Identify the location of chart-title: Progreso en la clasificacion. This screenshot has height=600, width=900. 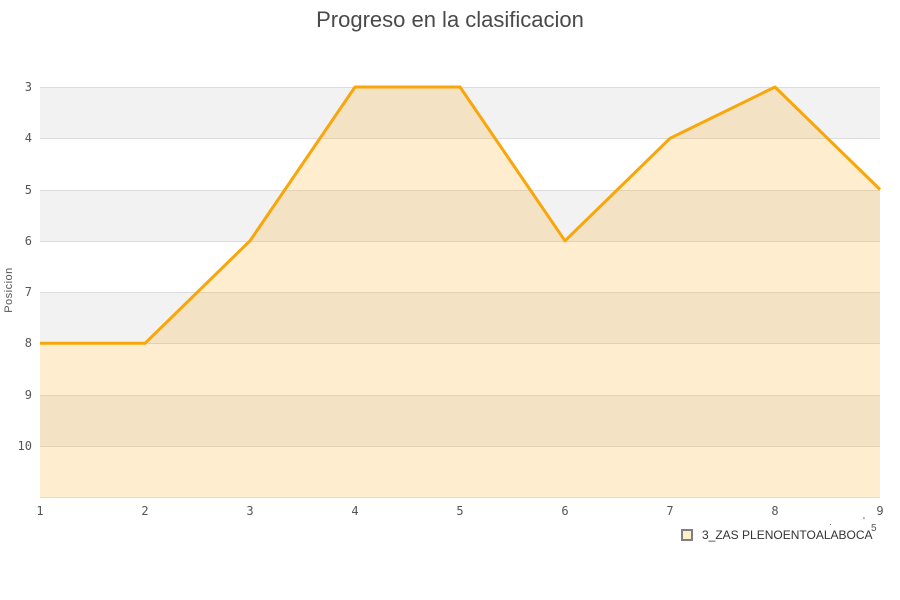
(450, 19).